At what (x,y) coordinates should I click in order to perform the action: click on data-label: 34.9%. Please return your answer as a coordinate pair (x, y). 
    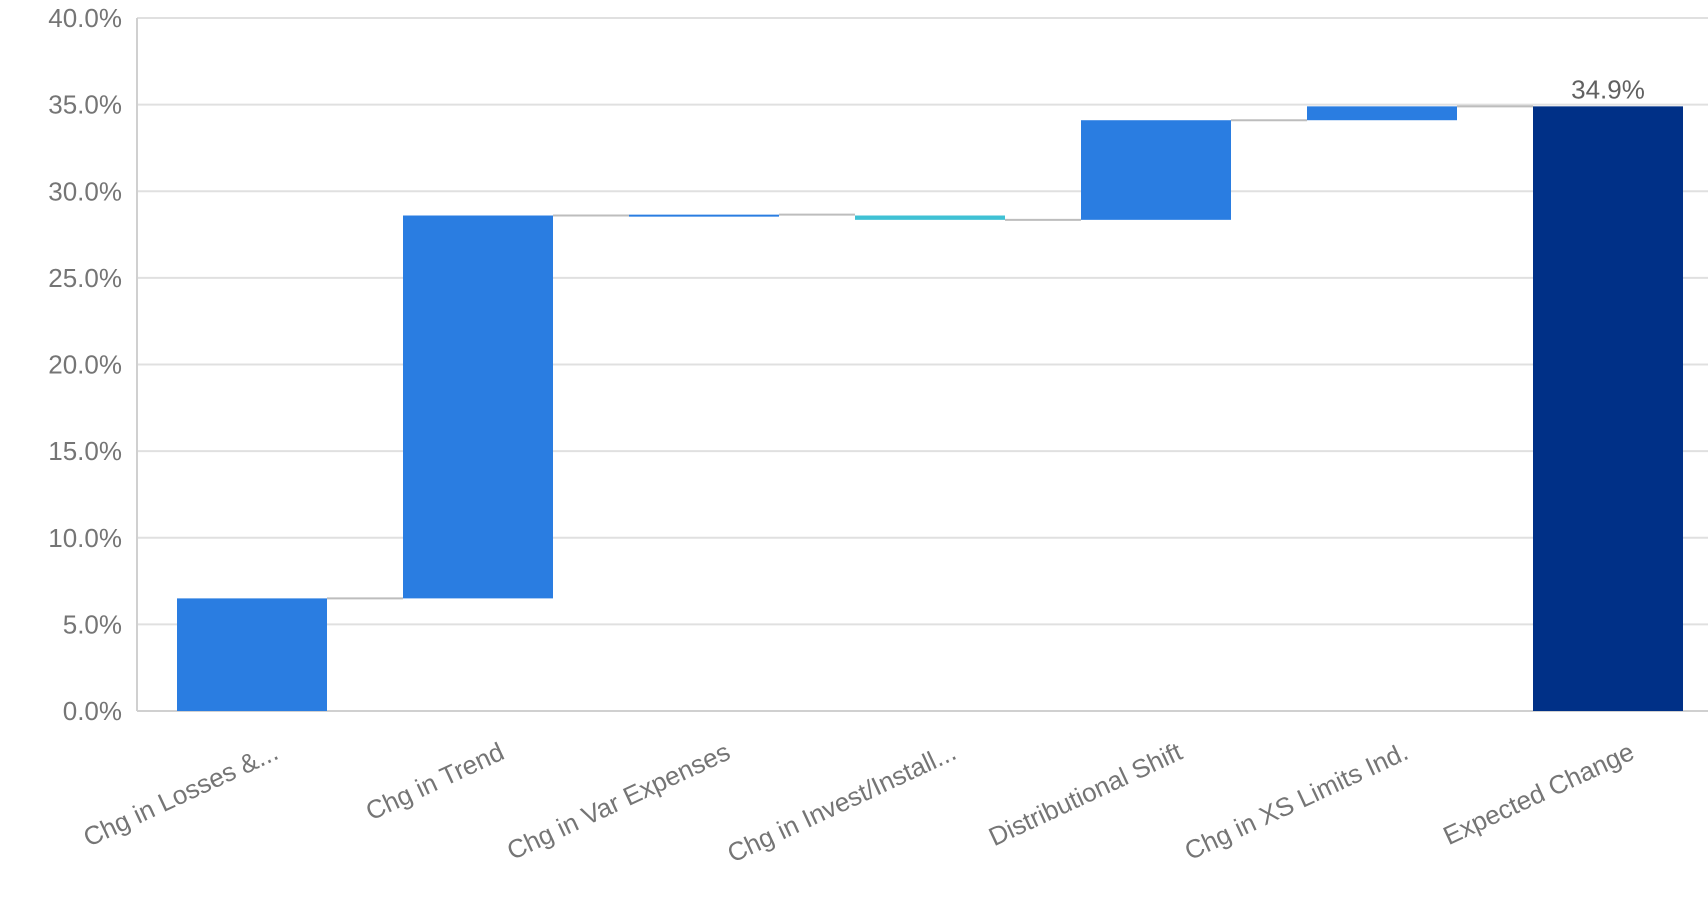
    Looking at the image, I should click on (1608, 89).